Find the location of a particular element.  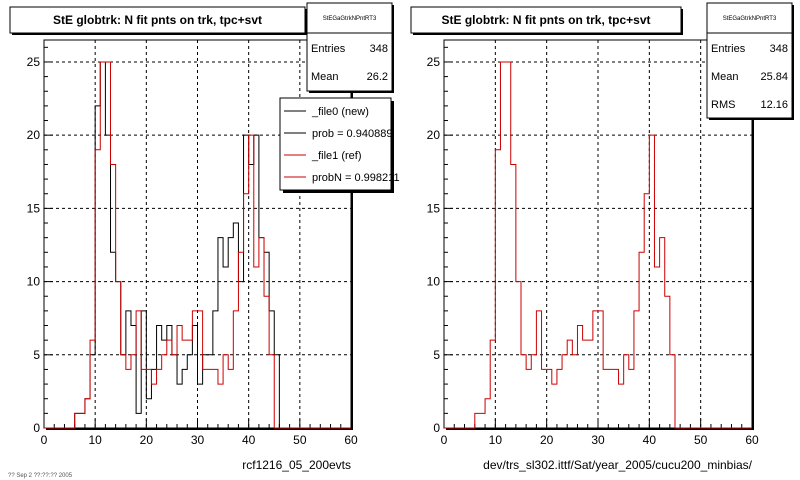

stats-mean-value: 25.84 is located at coordinates (774, 77).